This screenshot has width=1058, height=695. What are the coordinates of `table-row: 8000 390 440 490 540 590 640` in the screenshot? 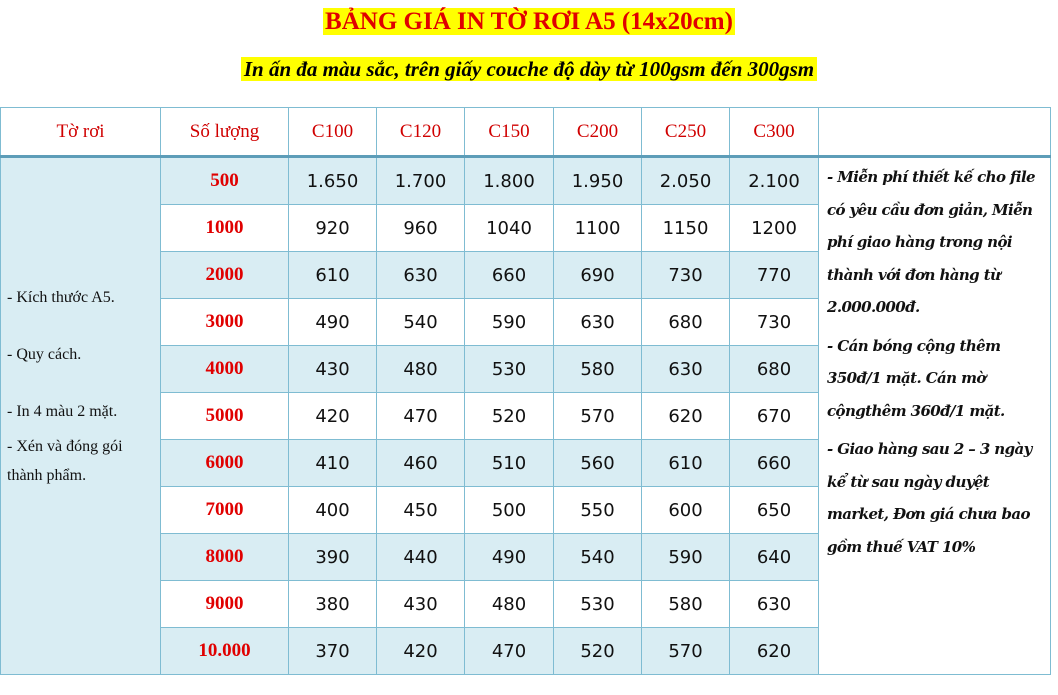 It's located at (526, 557).